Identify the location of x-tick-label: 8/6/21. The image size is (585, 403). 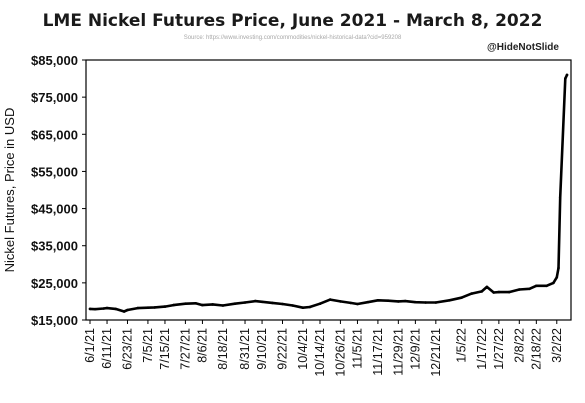
(202, 345).